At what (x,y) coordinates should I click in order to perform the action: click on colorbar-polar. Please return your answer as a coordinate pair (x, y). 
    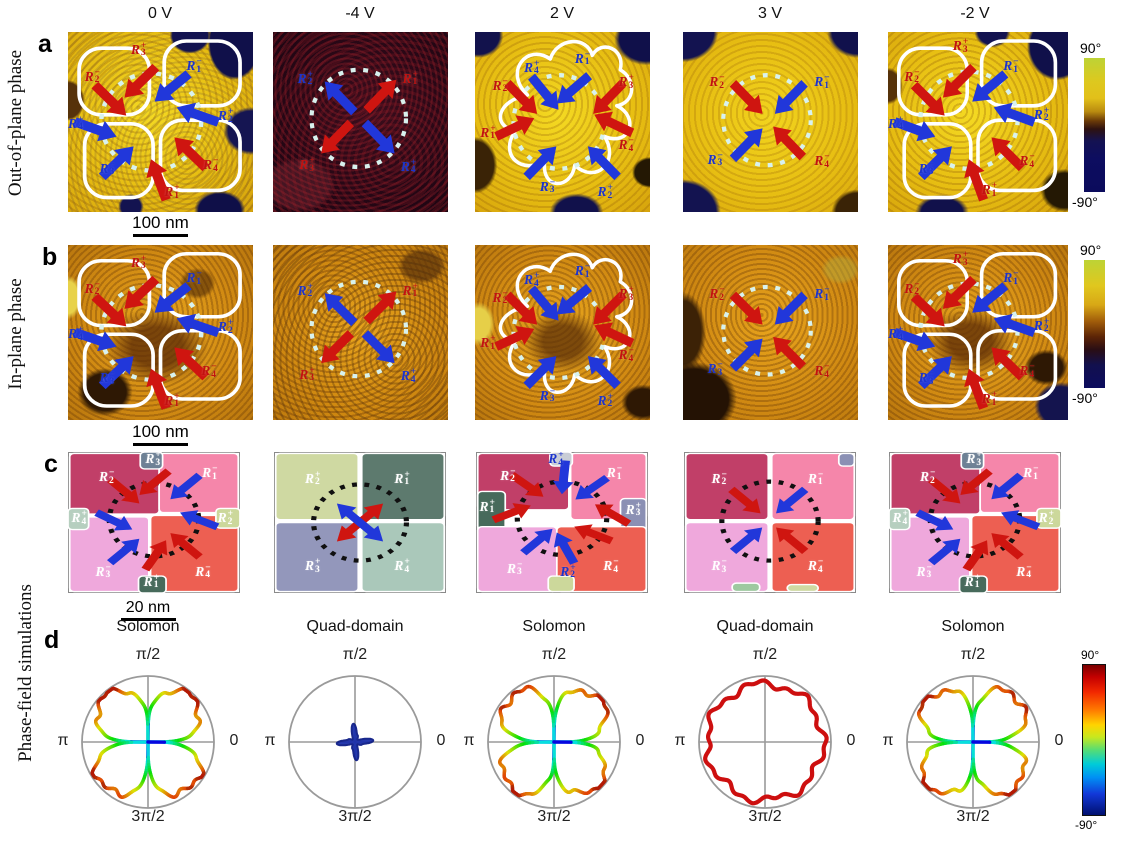
    Looking at the image, I should click on (1094, 740).